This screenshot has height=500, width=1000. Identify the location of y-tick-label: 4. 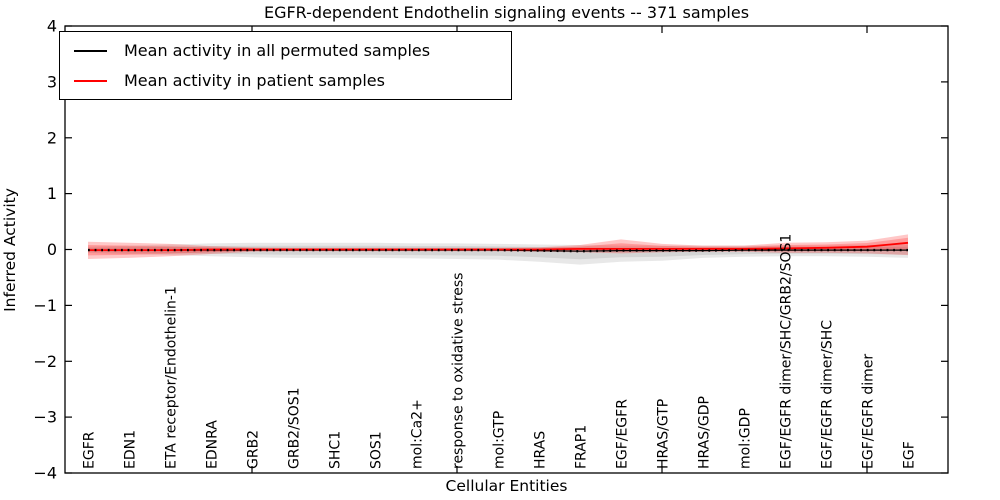
(52, 26).